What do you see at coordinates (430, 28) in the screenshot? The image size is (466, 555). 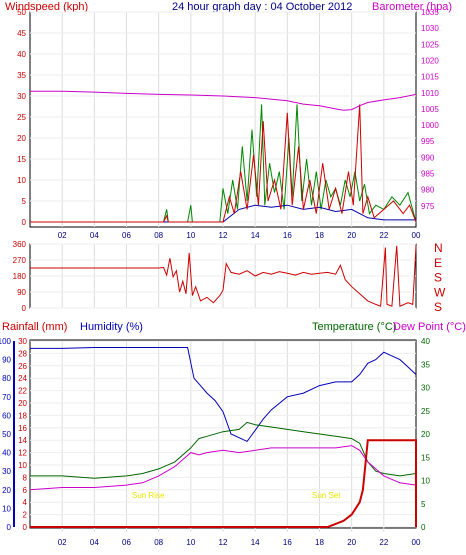 I see `barometer-tick-label: 1030` at bounding box center [430, 28].